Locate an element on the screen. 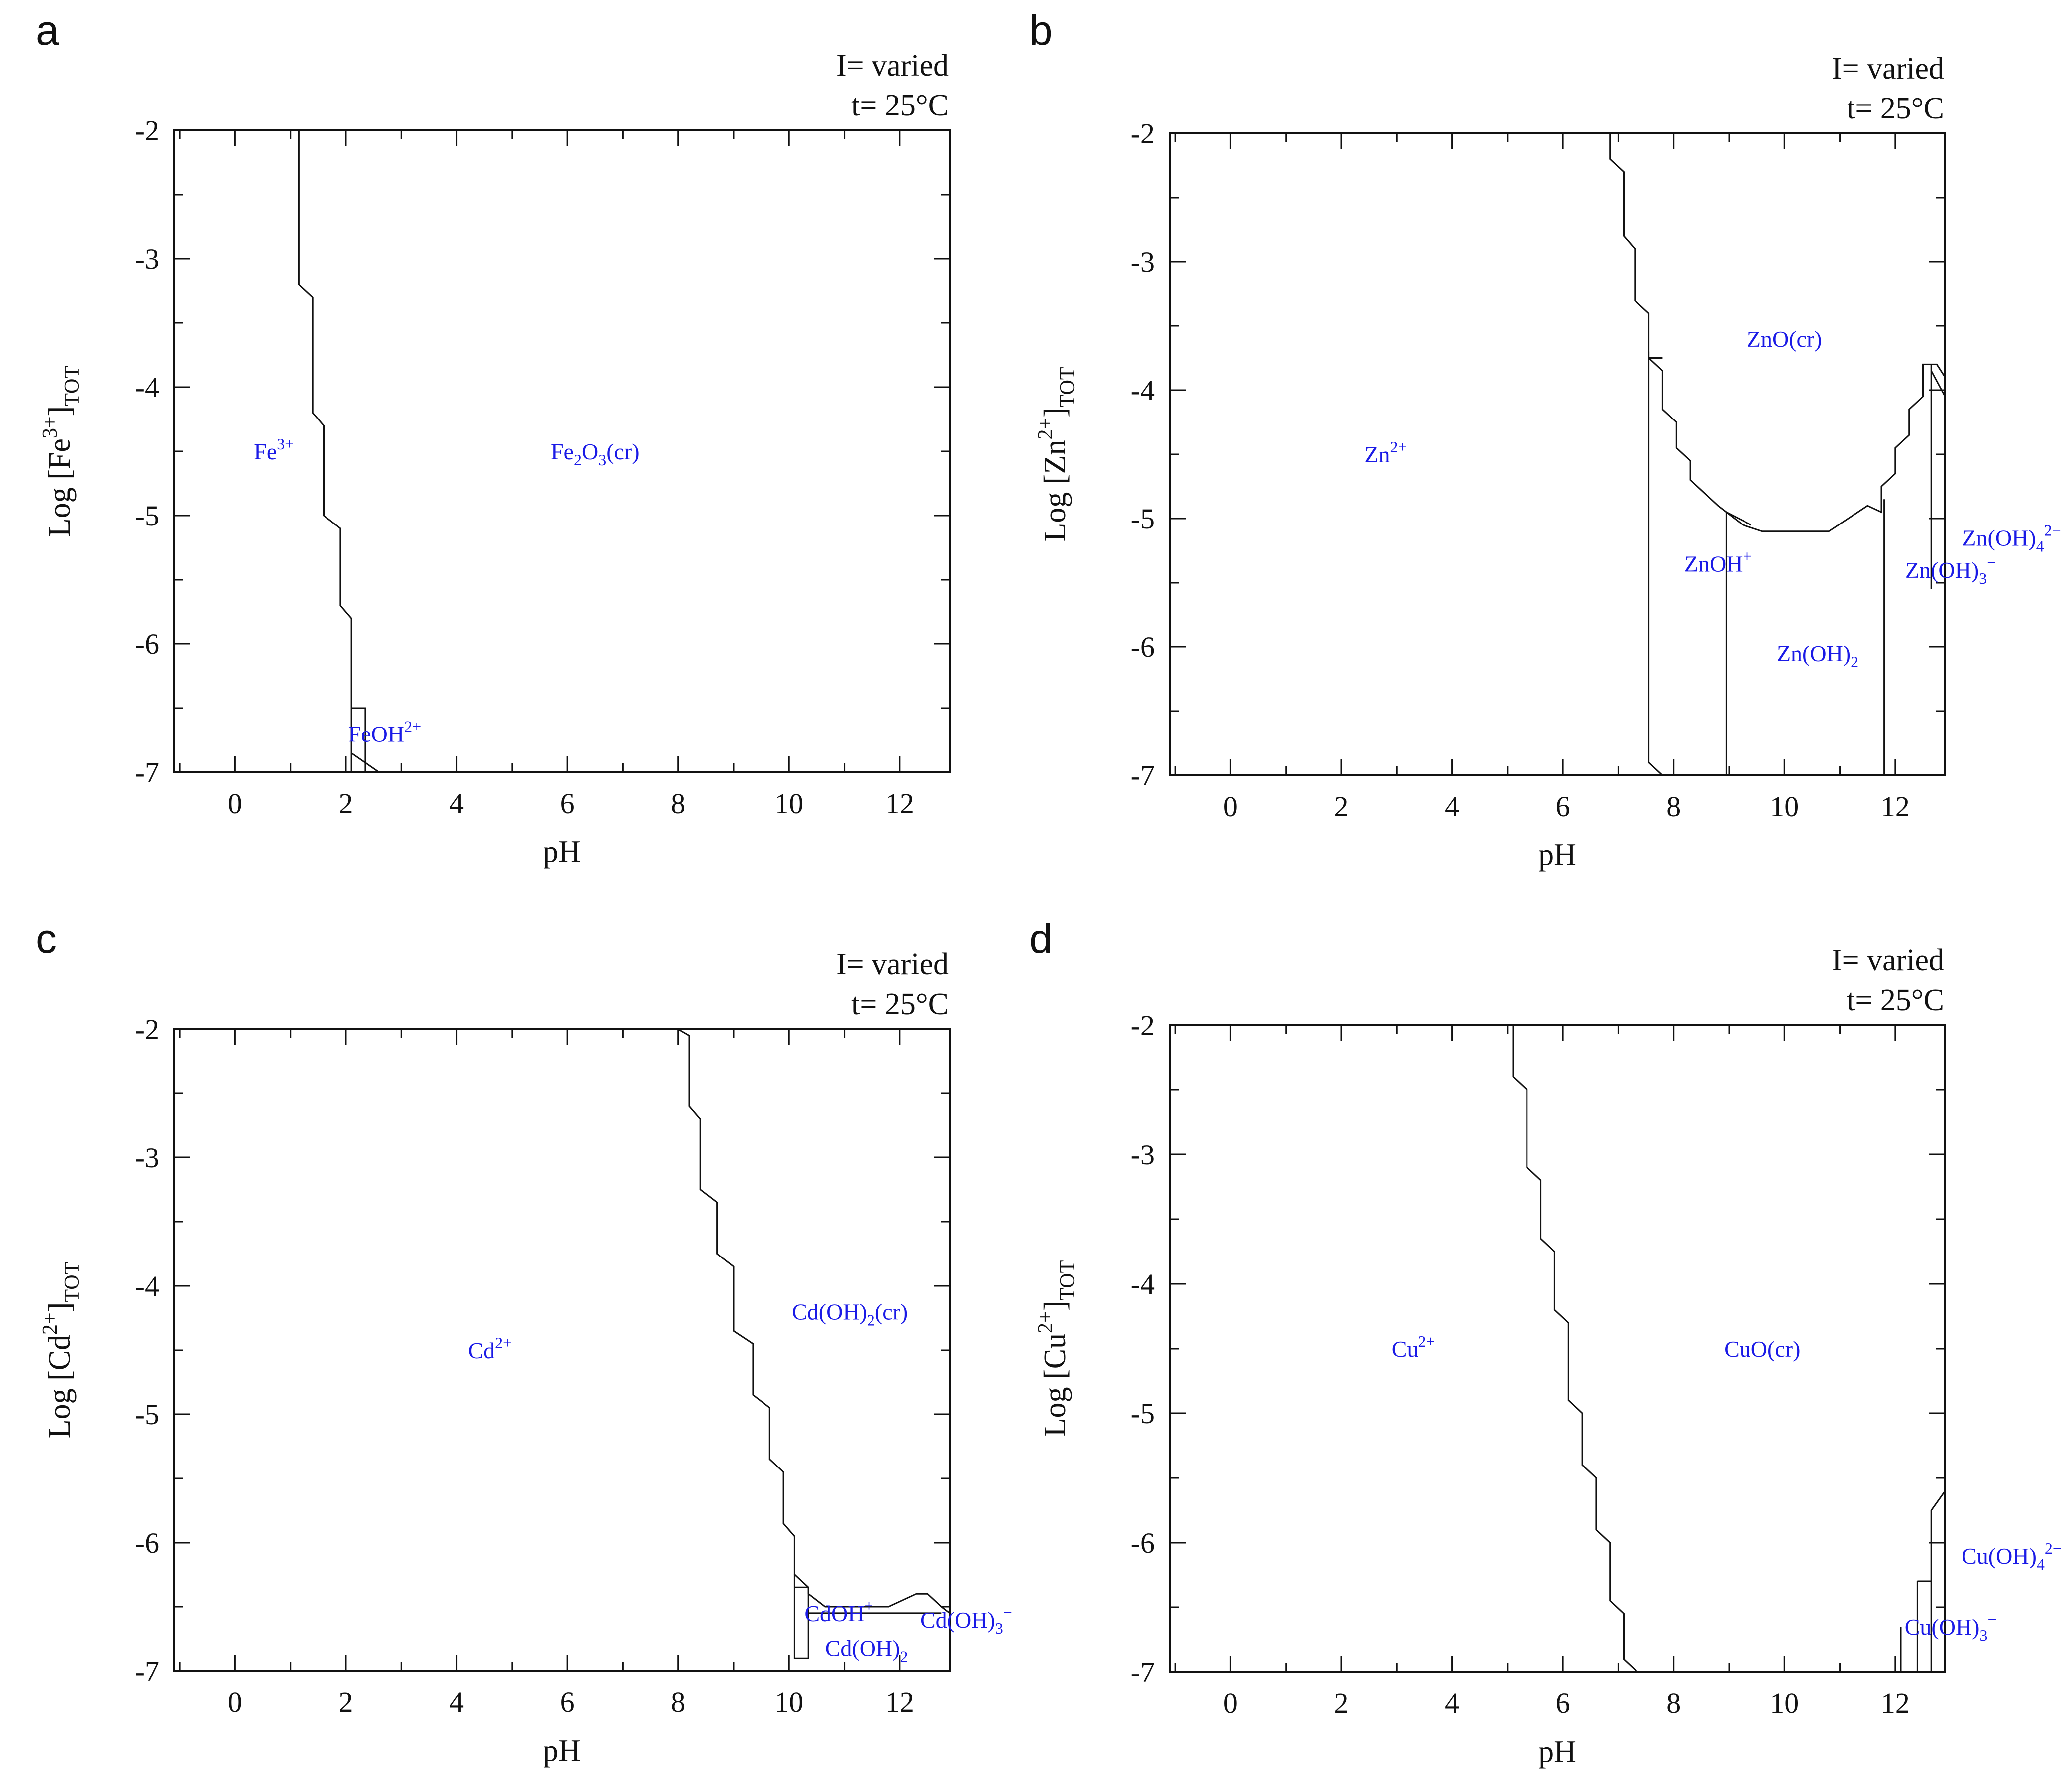  species-label: Zn(OH)42− is located at coordinates (2011, 539).